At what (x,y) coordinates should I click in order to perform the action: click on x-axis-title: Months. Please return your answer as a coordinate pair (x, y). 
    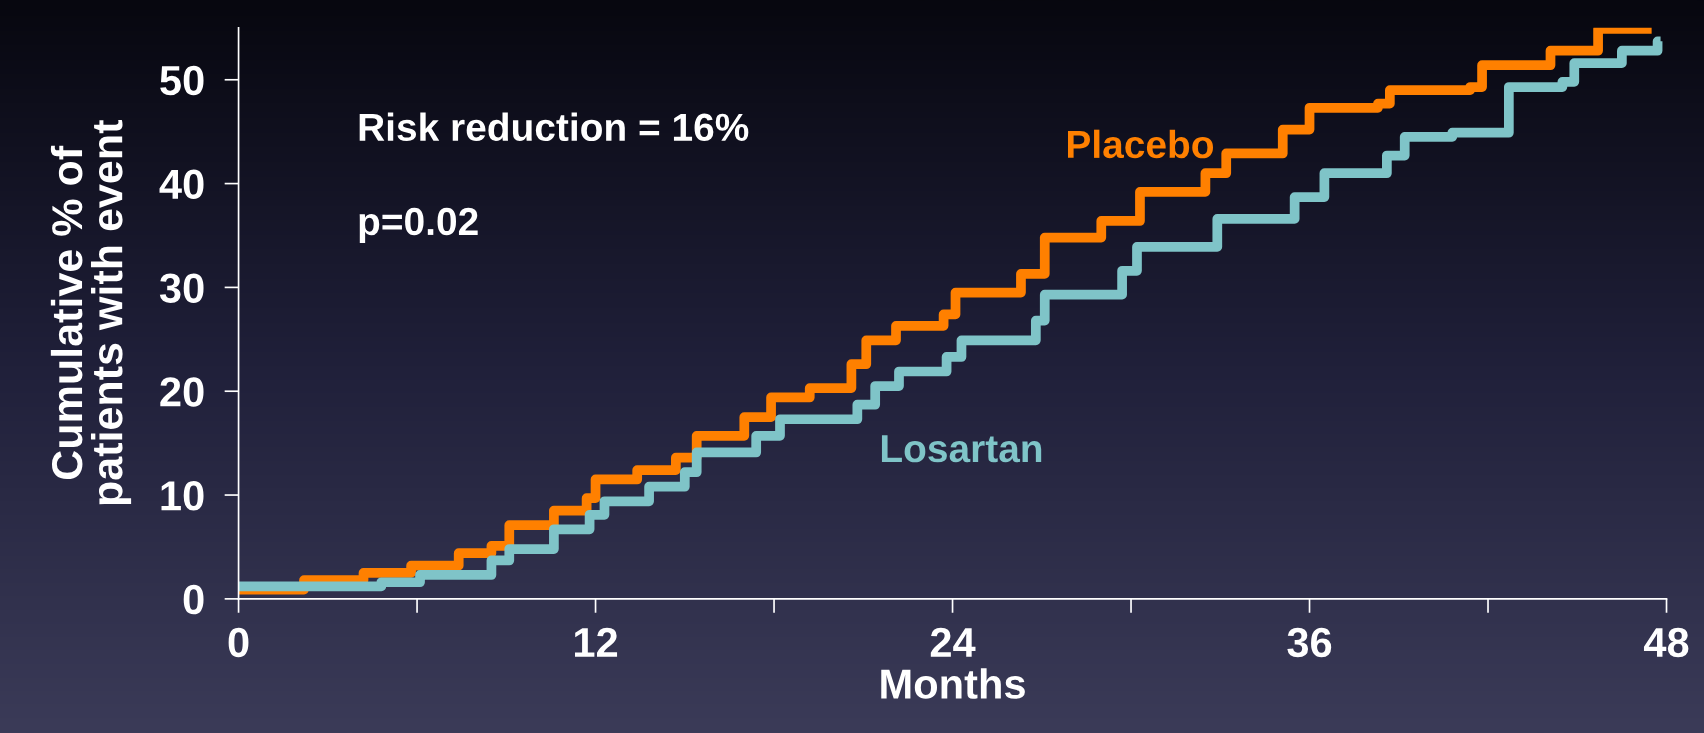
    Looking at the image, I should click on (953, 683).